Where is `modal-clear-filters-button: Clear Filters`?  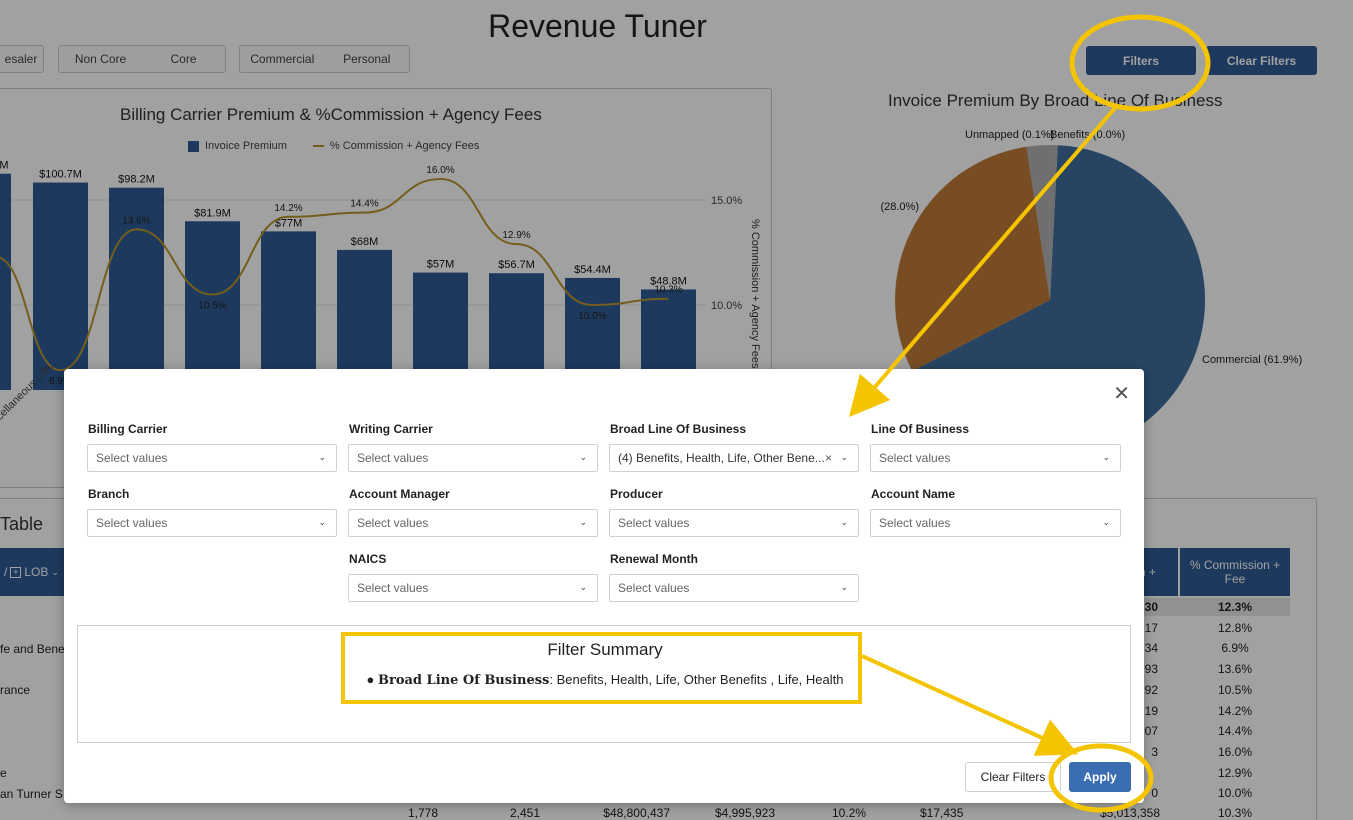
modal-clear-filters-button: Clear Filters is located at coordinates (1013, 777).